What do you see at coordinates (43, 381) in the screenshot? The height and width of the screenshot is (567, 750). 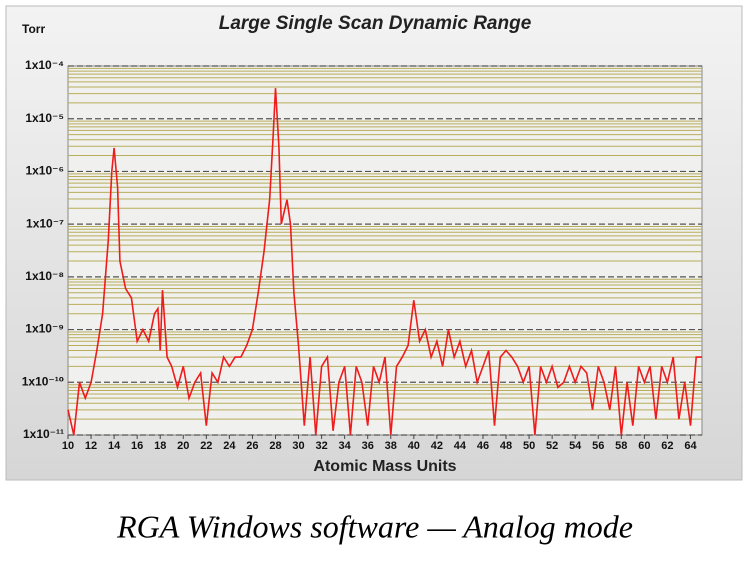 I see `y-tick-label: 1x10⁻¹⁰` at bounding box center [43, 381].